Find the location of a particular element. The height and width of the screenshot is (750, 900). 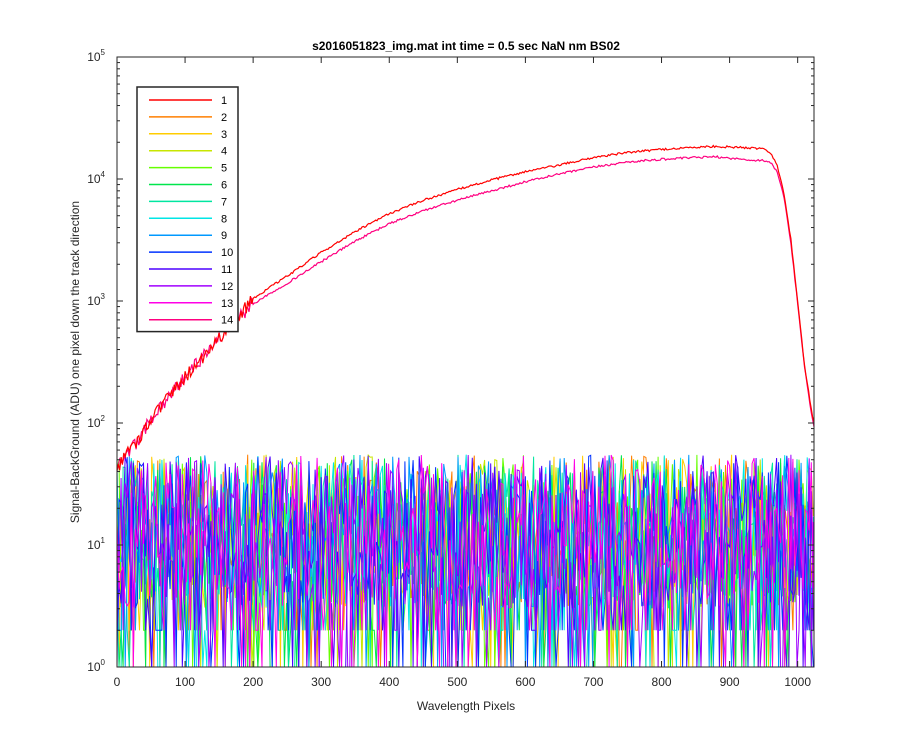

x-tick-label: 200 is located at coordinates (253, 682).